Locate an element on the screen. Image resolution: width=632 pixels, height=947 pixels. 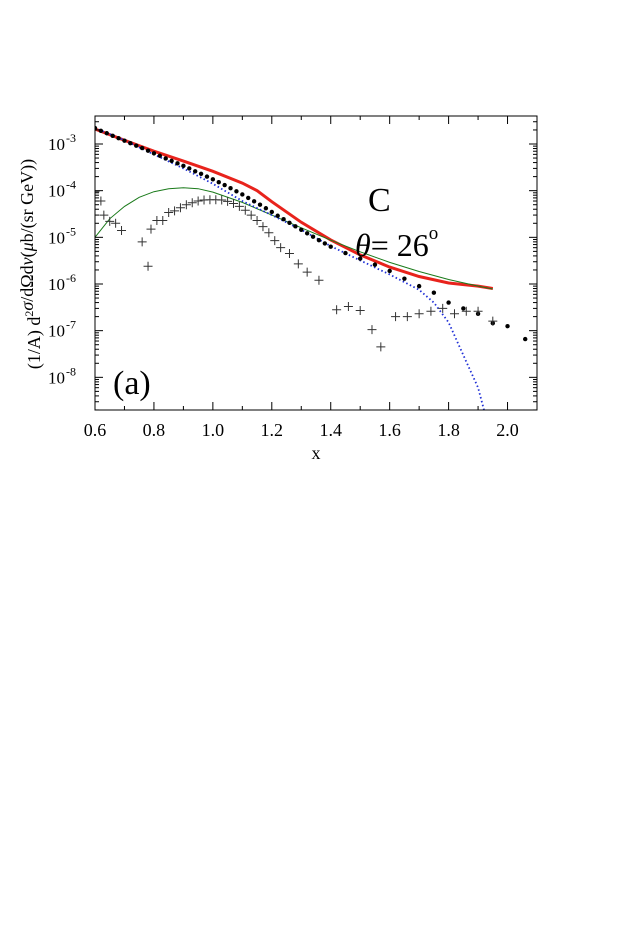
y-axis-label-part: b/(sr GeV)) is located at coordinates (27, 200).